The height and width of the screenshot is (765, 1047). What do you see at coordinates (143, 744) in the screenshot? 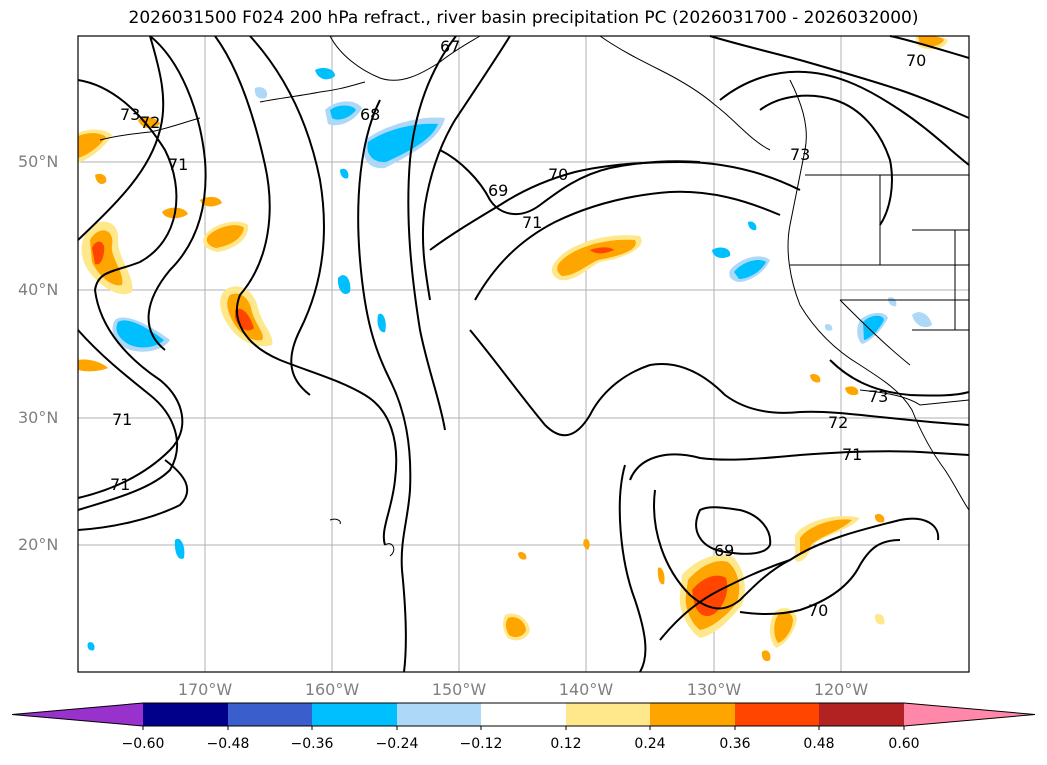
I see `colorbar-tick: −0.60` at bounding box center [143, 744].